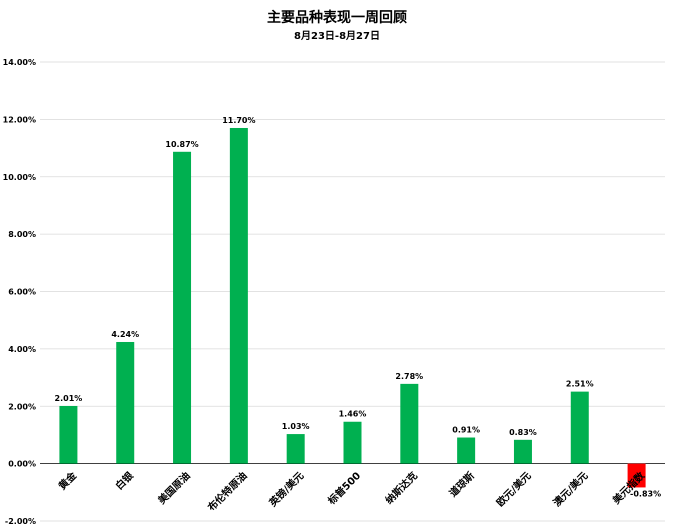 The image size is (675, 531). What do you see at coordinates (580, 384) in the screenshot?
I see `data-label: 2.51%` at bounding box center [580, 384].